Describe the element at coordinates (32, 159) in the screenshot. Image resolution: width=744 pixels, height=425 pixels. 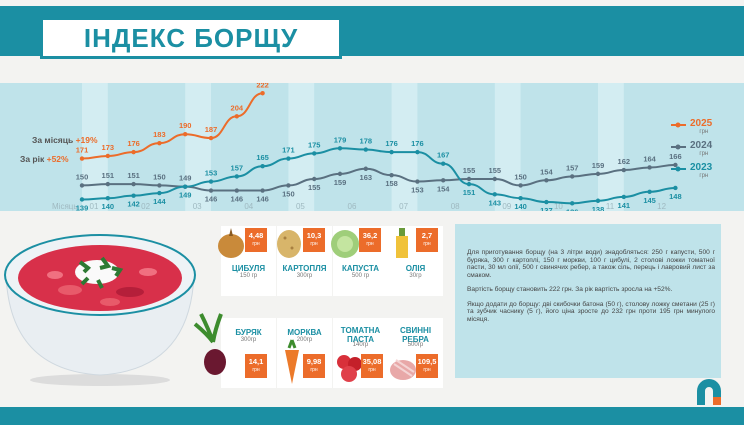
I see `year-change-label: За рік` at that location.